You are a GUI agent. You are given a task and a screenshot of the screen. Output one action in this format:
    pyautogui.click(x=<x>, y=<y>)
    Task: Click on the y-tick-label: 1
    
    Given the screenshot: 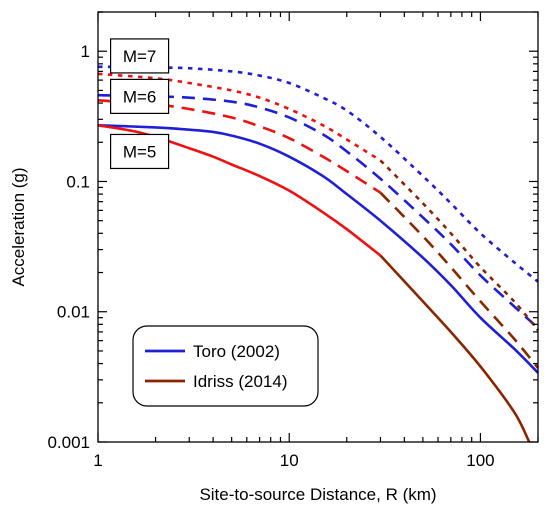 What is the action you would take?
    pyautogui.click(x=85, y=51)
    